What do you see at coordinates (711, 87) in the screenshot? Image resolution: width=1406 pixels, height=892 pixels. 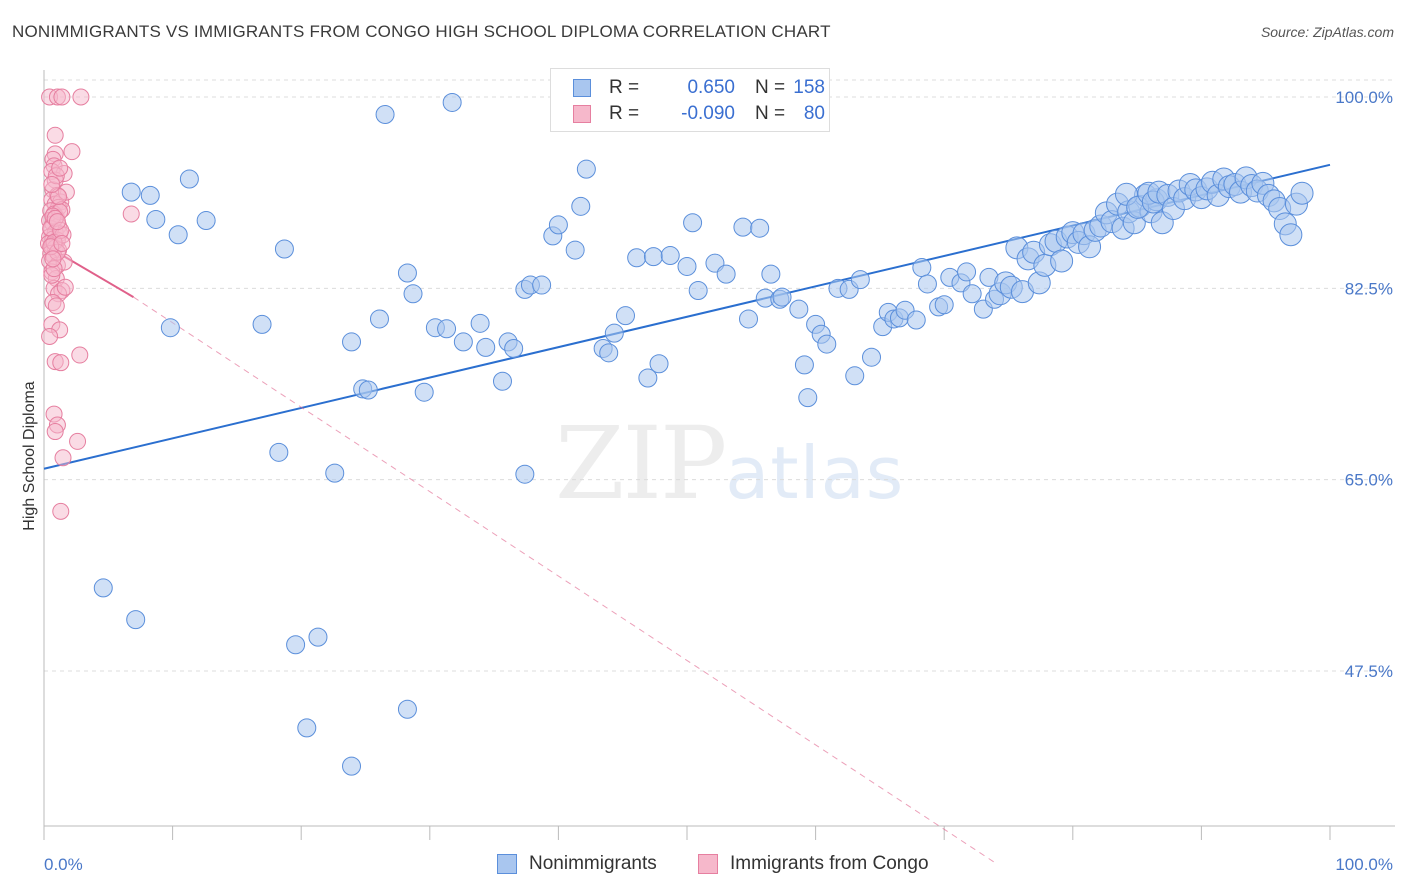 I see `legend-r-value: 0.650` at bounding box center [711, 87].